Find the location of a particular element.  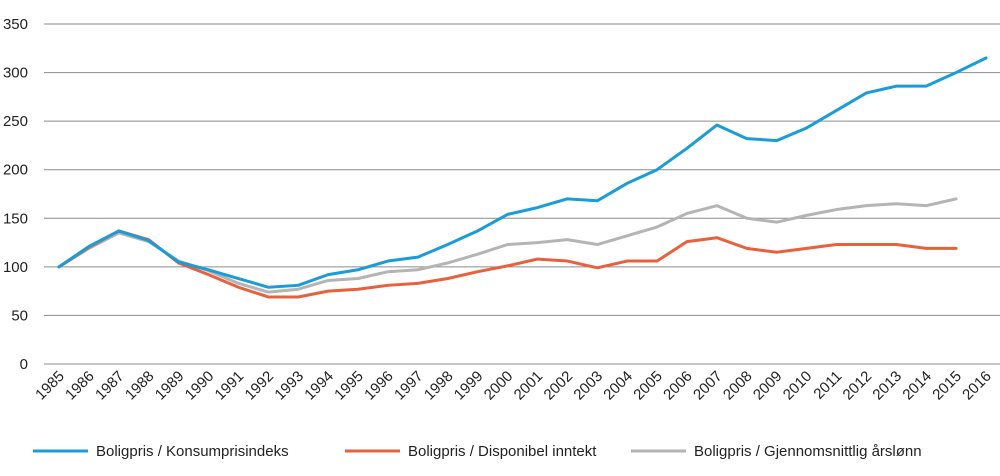

x-tick-label: 2002 is located at coordinates (559, 386).